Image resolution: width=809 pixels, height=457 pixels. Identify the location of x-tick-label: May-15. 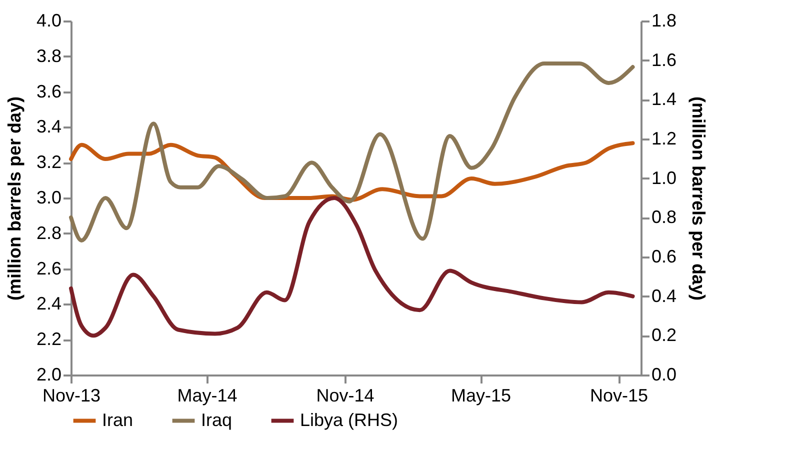
(481, 396).